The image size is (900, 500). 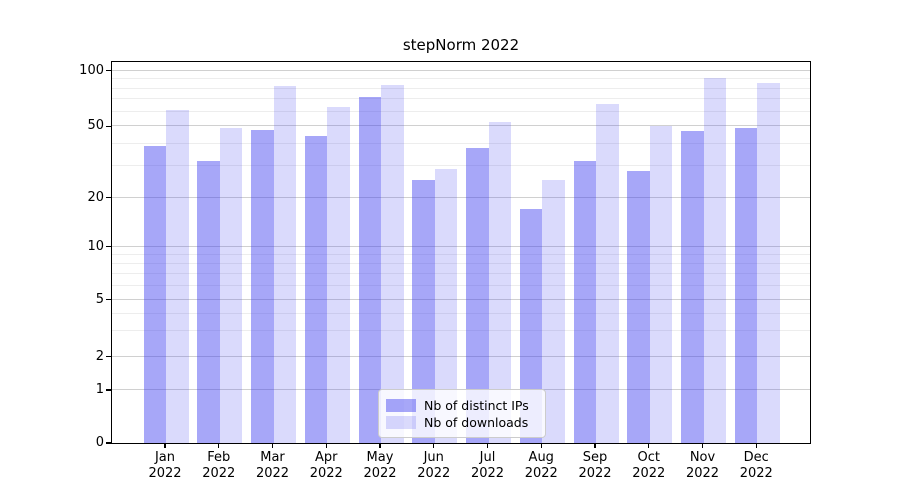 I want to click on legend-item: Nb of downloads, so click(x=461, y=422).